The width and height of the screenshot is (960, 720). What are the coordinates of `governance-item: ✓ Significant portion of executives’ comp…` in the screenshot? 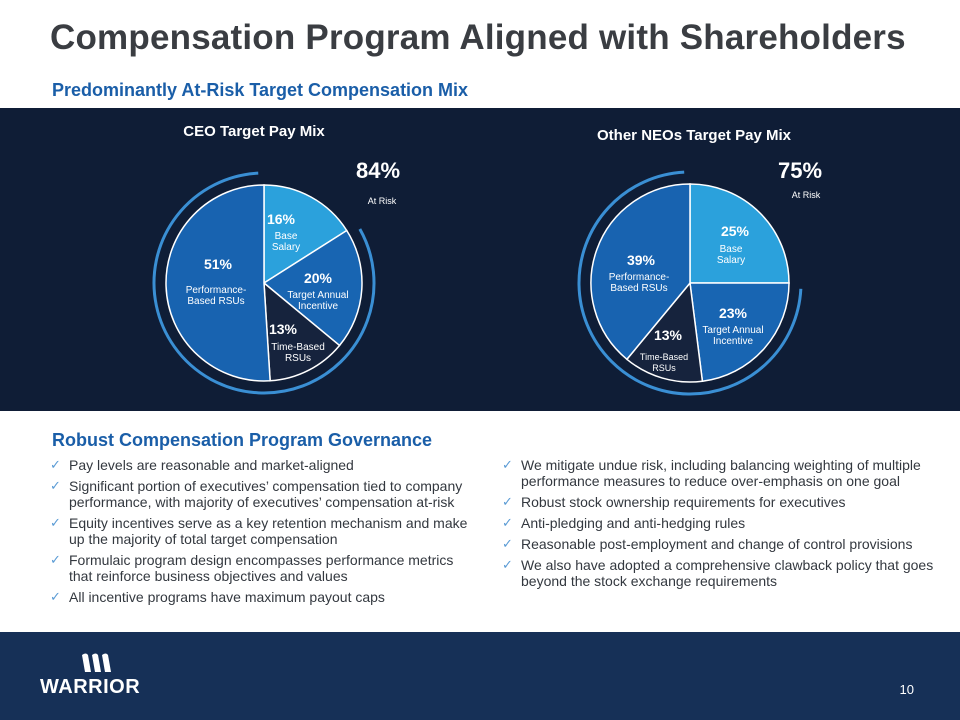 It's located at (265, 494).